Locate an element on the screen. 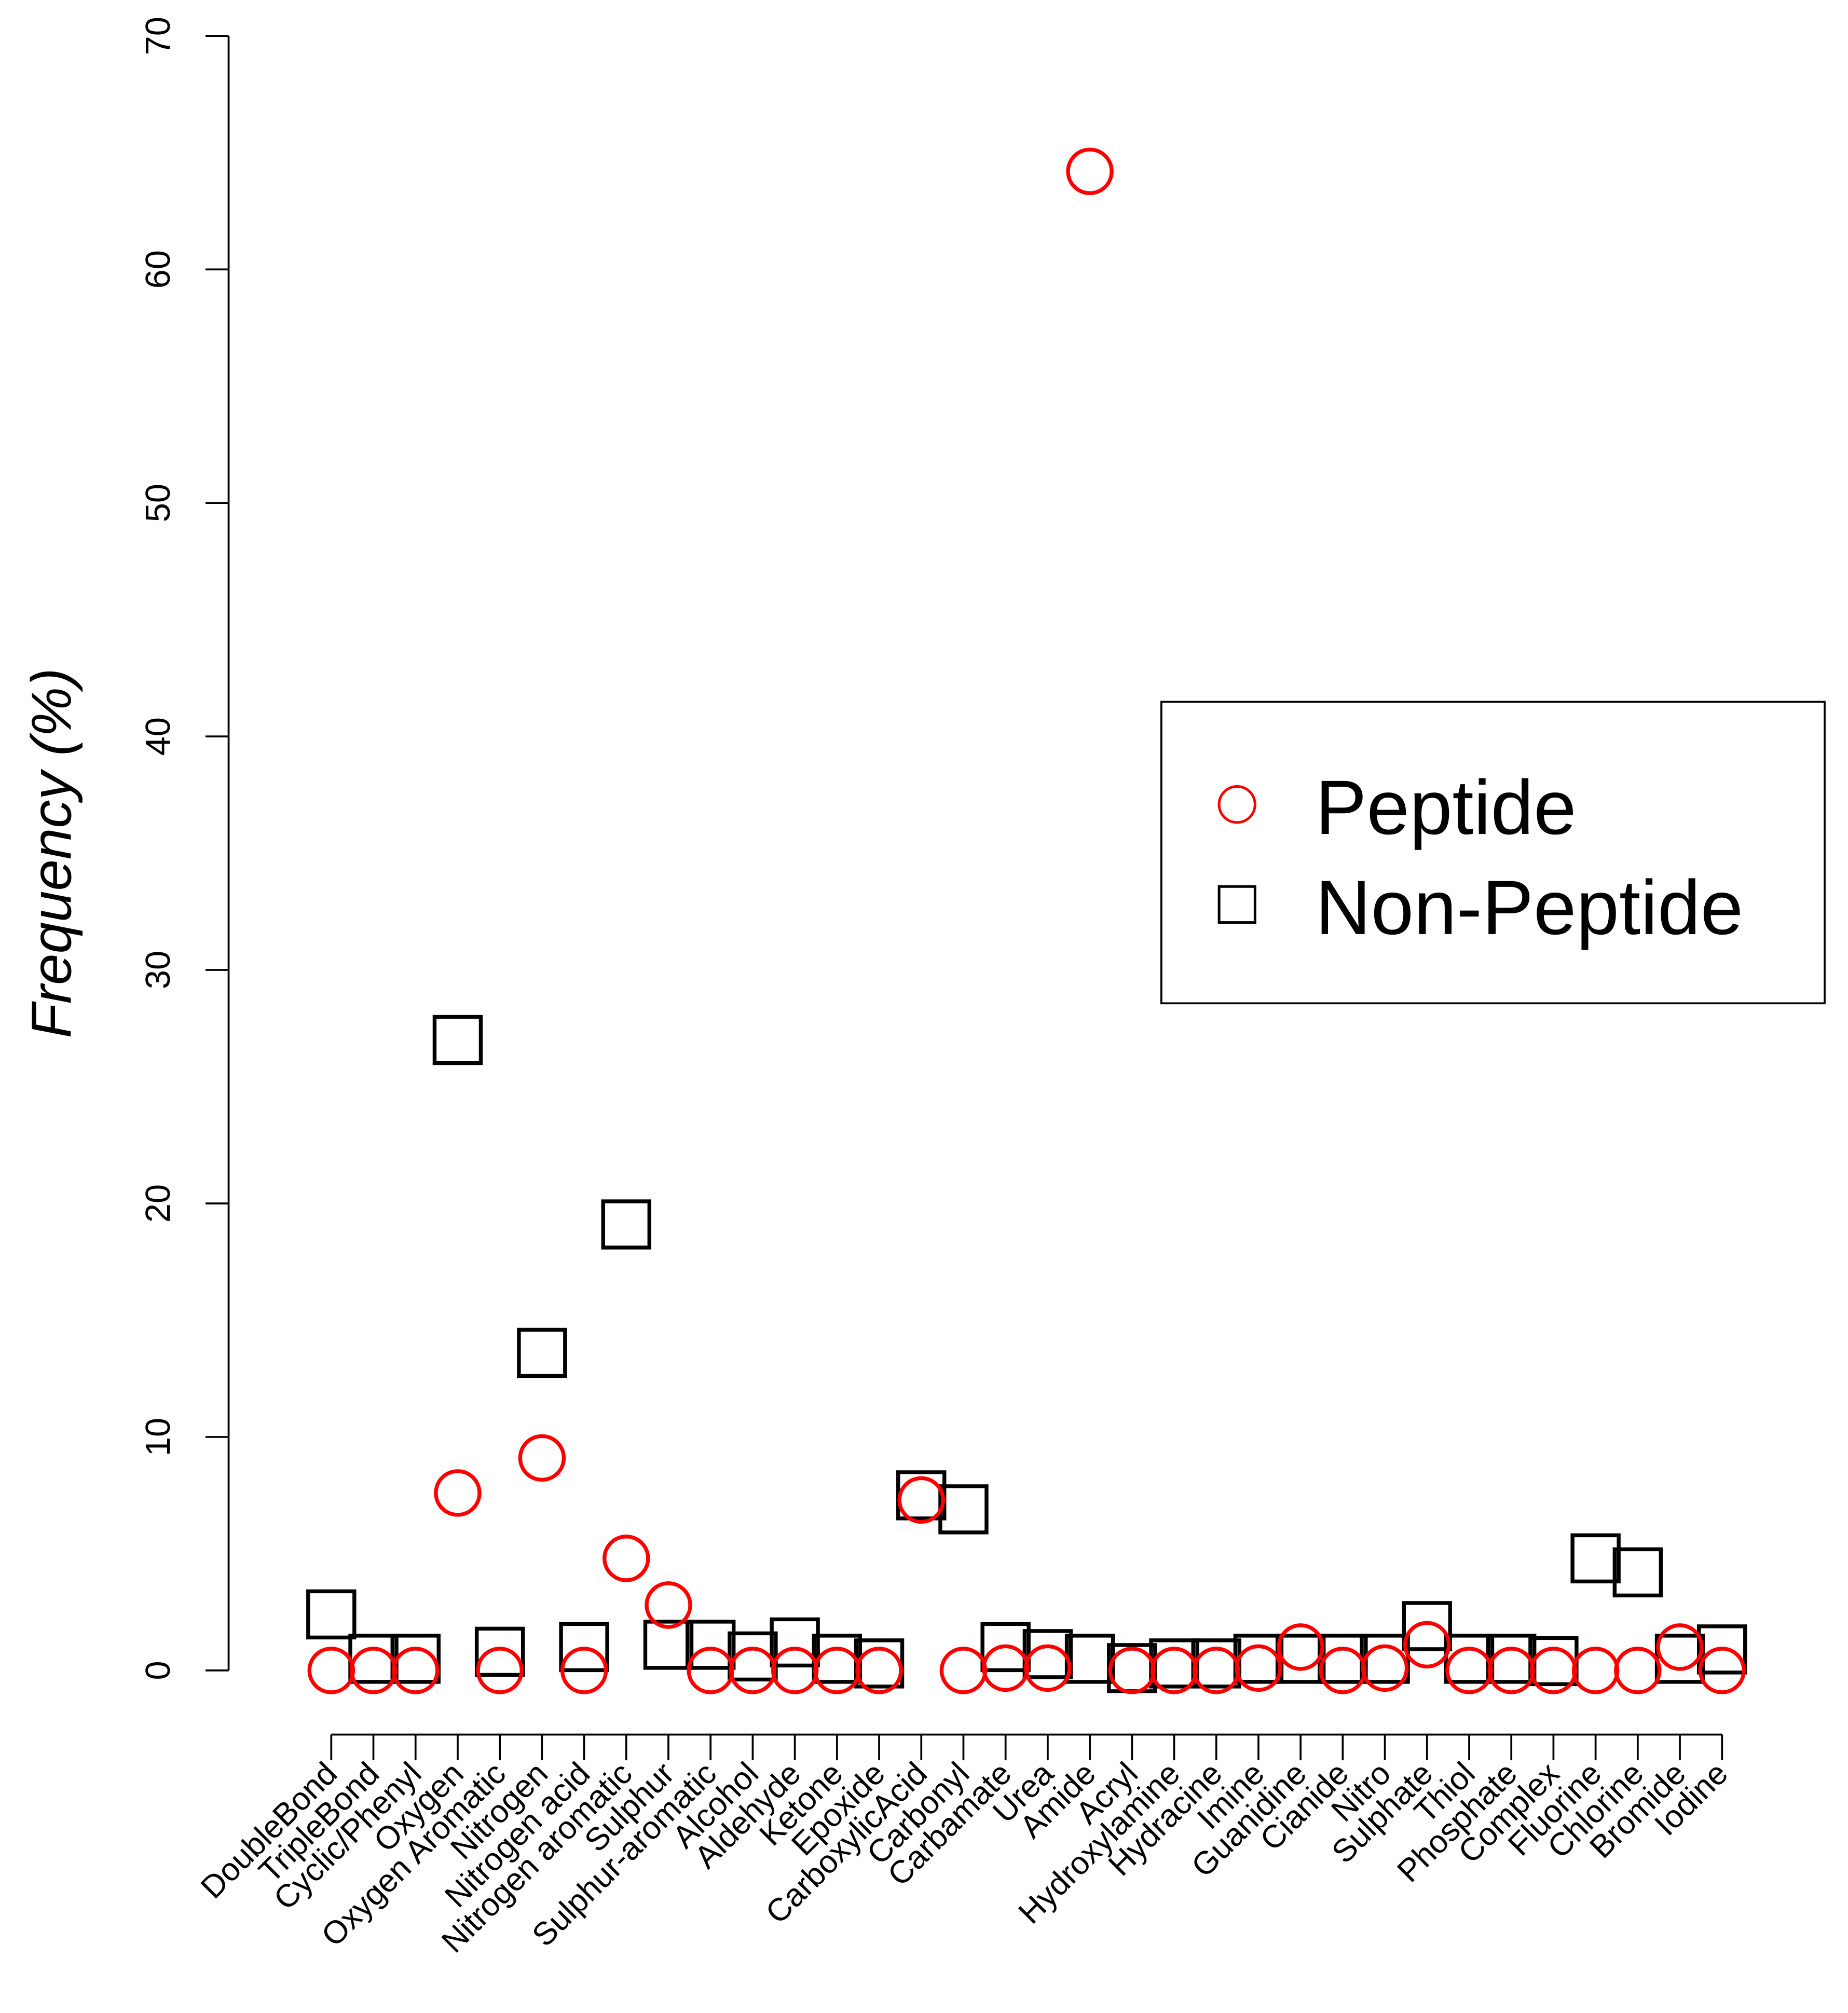 This screenshot has height=2013, width=1848. y-axis: 0 10 20 30 40 50 60 70 is located at coordinates (184, 848).